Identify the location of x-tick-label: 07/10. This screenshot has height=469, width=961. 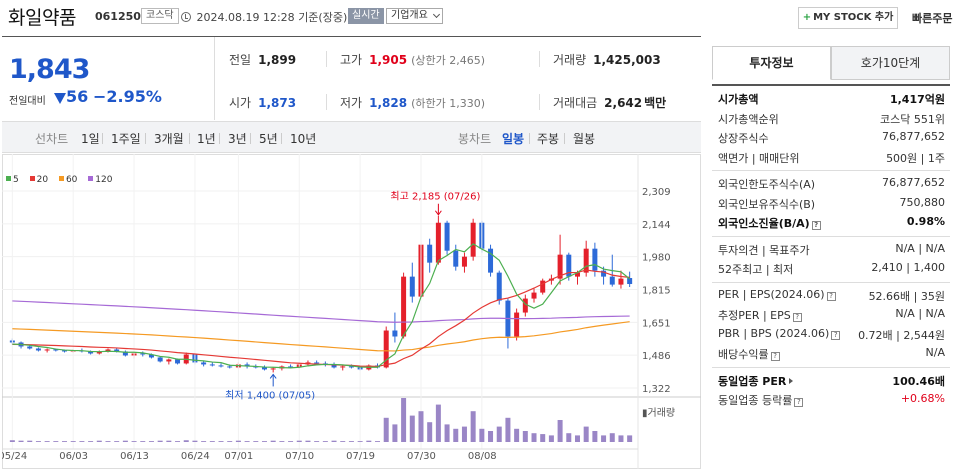
(299, 456).